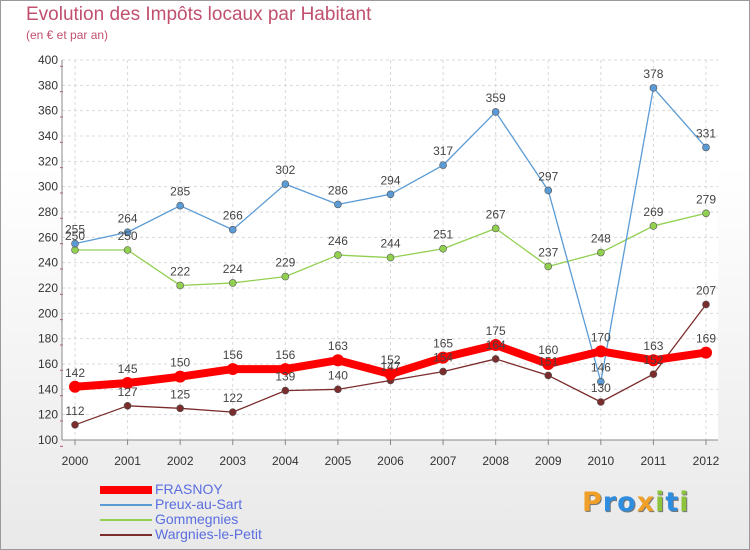 The image size is (750, 550). Describe the element at coordinates (67, 35) in the screenshot. I see `chart-subtitle: (en € et par an)` at that location.